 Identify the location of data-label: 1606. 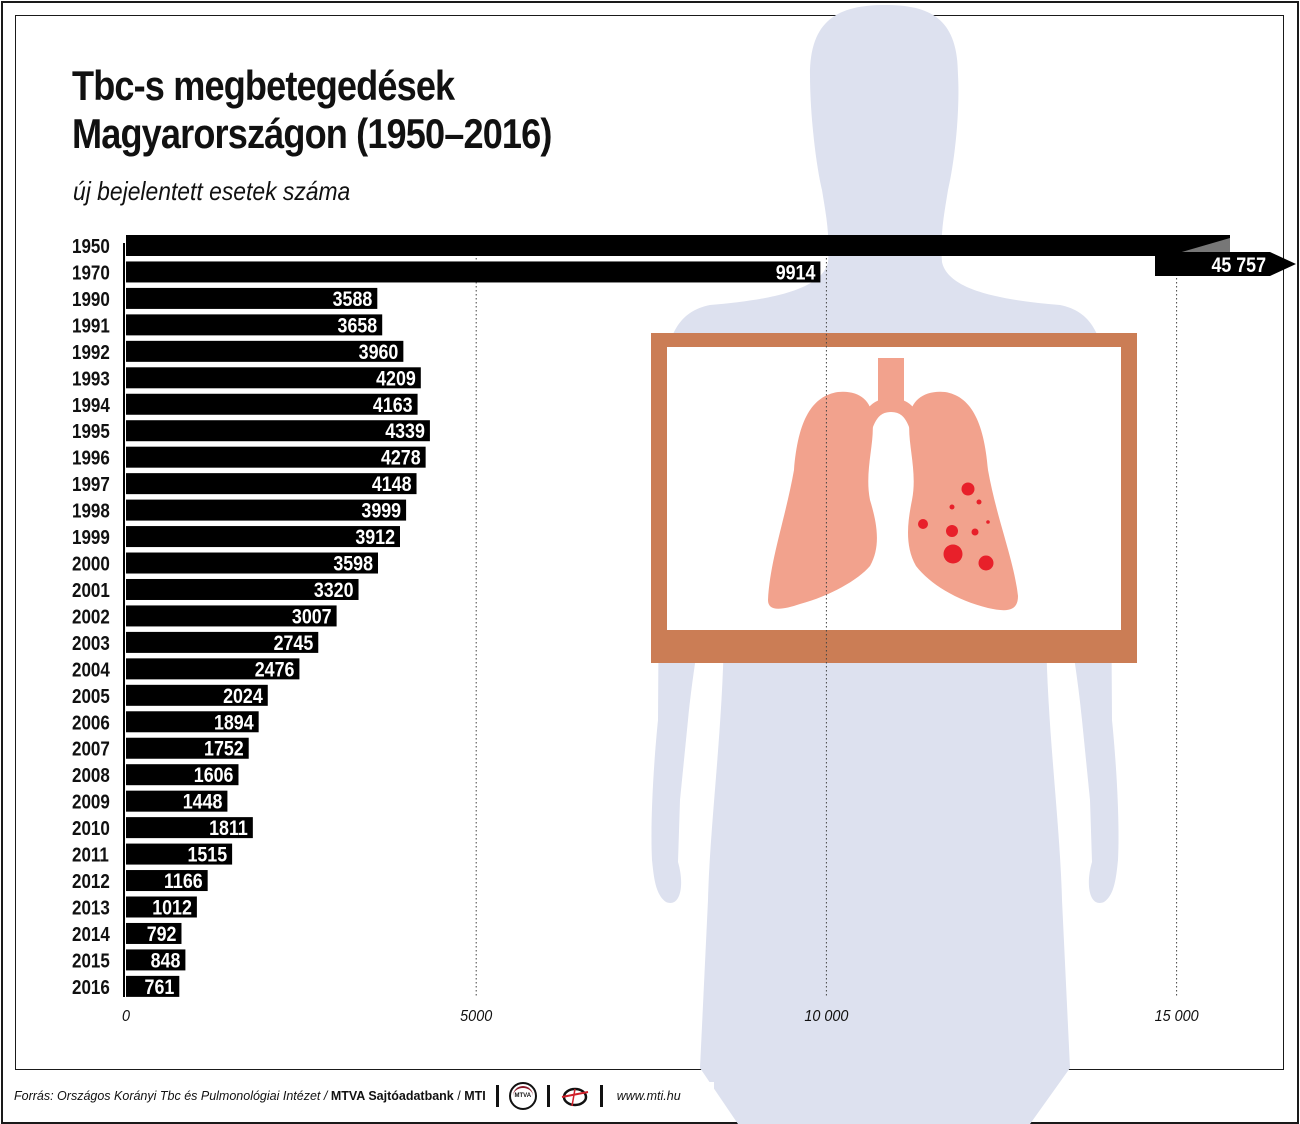
(214, 776).